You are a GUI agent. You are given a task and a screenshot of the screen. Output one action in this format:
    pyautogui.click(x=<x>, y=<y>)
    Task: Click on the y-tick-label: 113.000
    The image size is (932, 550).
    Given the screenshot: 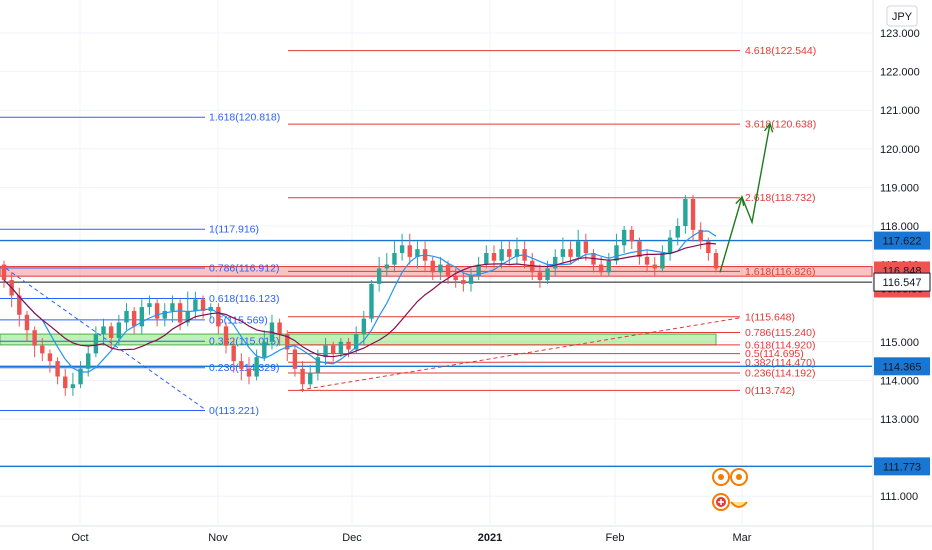 What is the action you would take?
    pyautogui.click(x=899, y=420)
    